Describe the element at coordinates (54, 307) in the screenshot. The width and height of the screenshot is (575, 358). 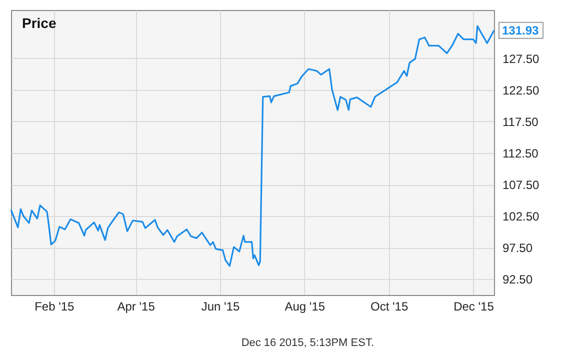
I see `x-tick-label: Feb '15` at that location.